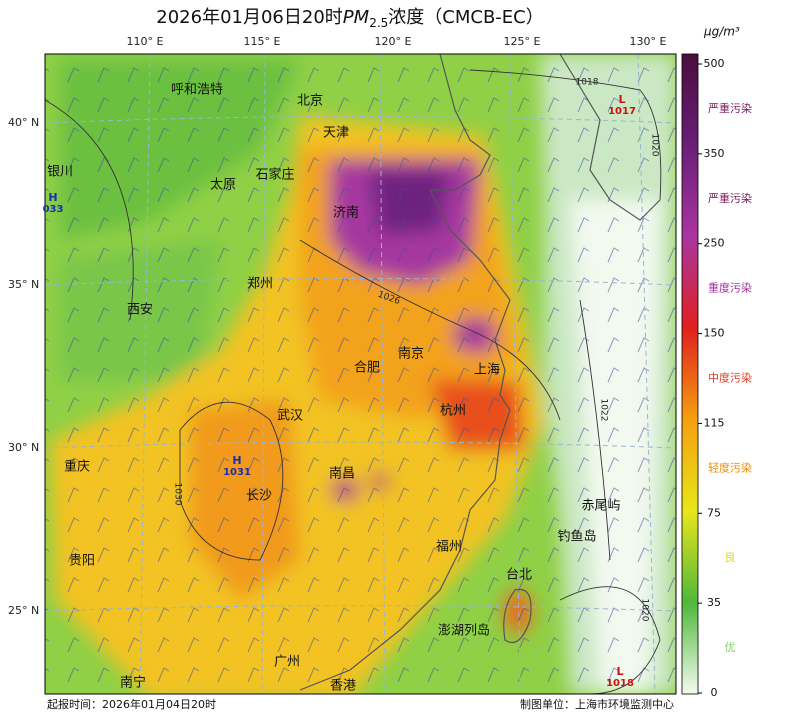 Image resolution: width=788 pixels, height=724 pixels. Describe the element at coordinates (274, 175) in the screenshot. I see `city-label: 石家庄` at that location.